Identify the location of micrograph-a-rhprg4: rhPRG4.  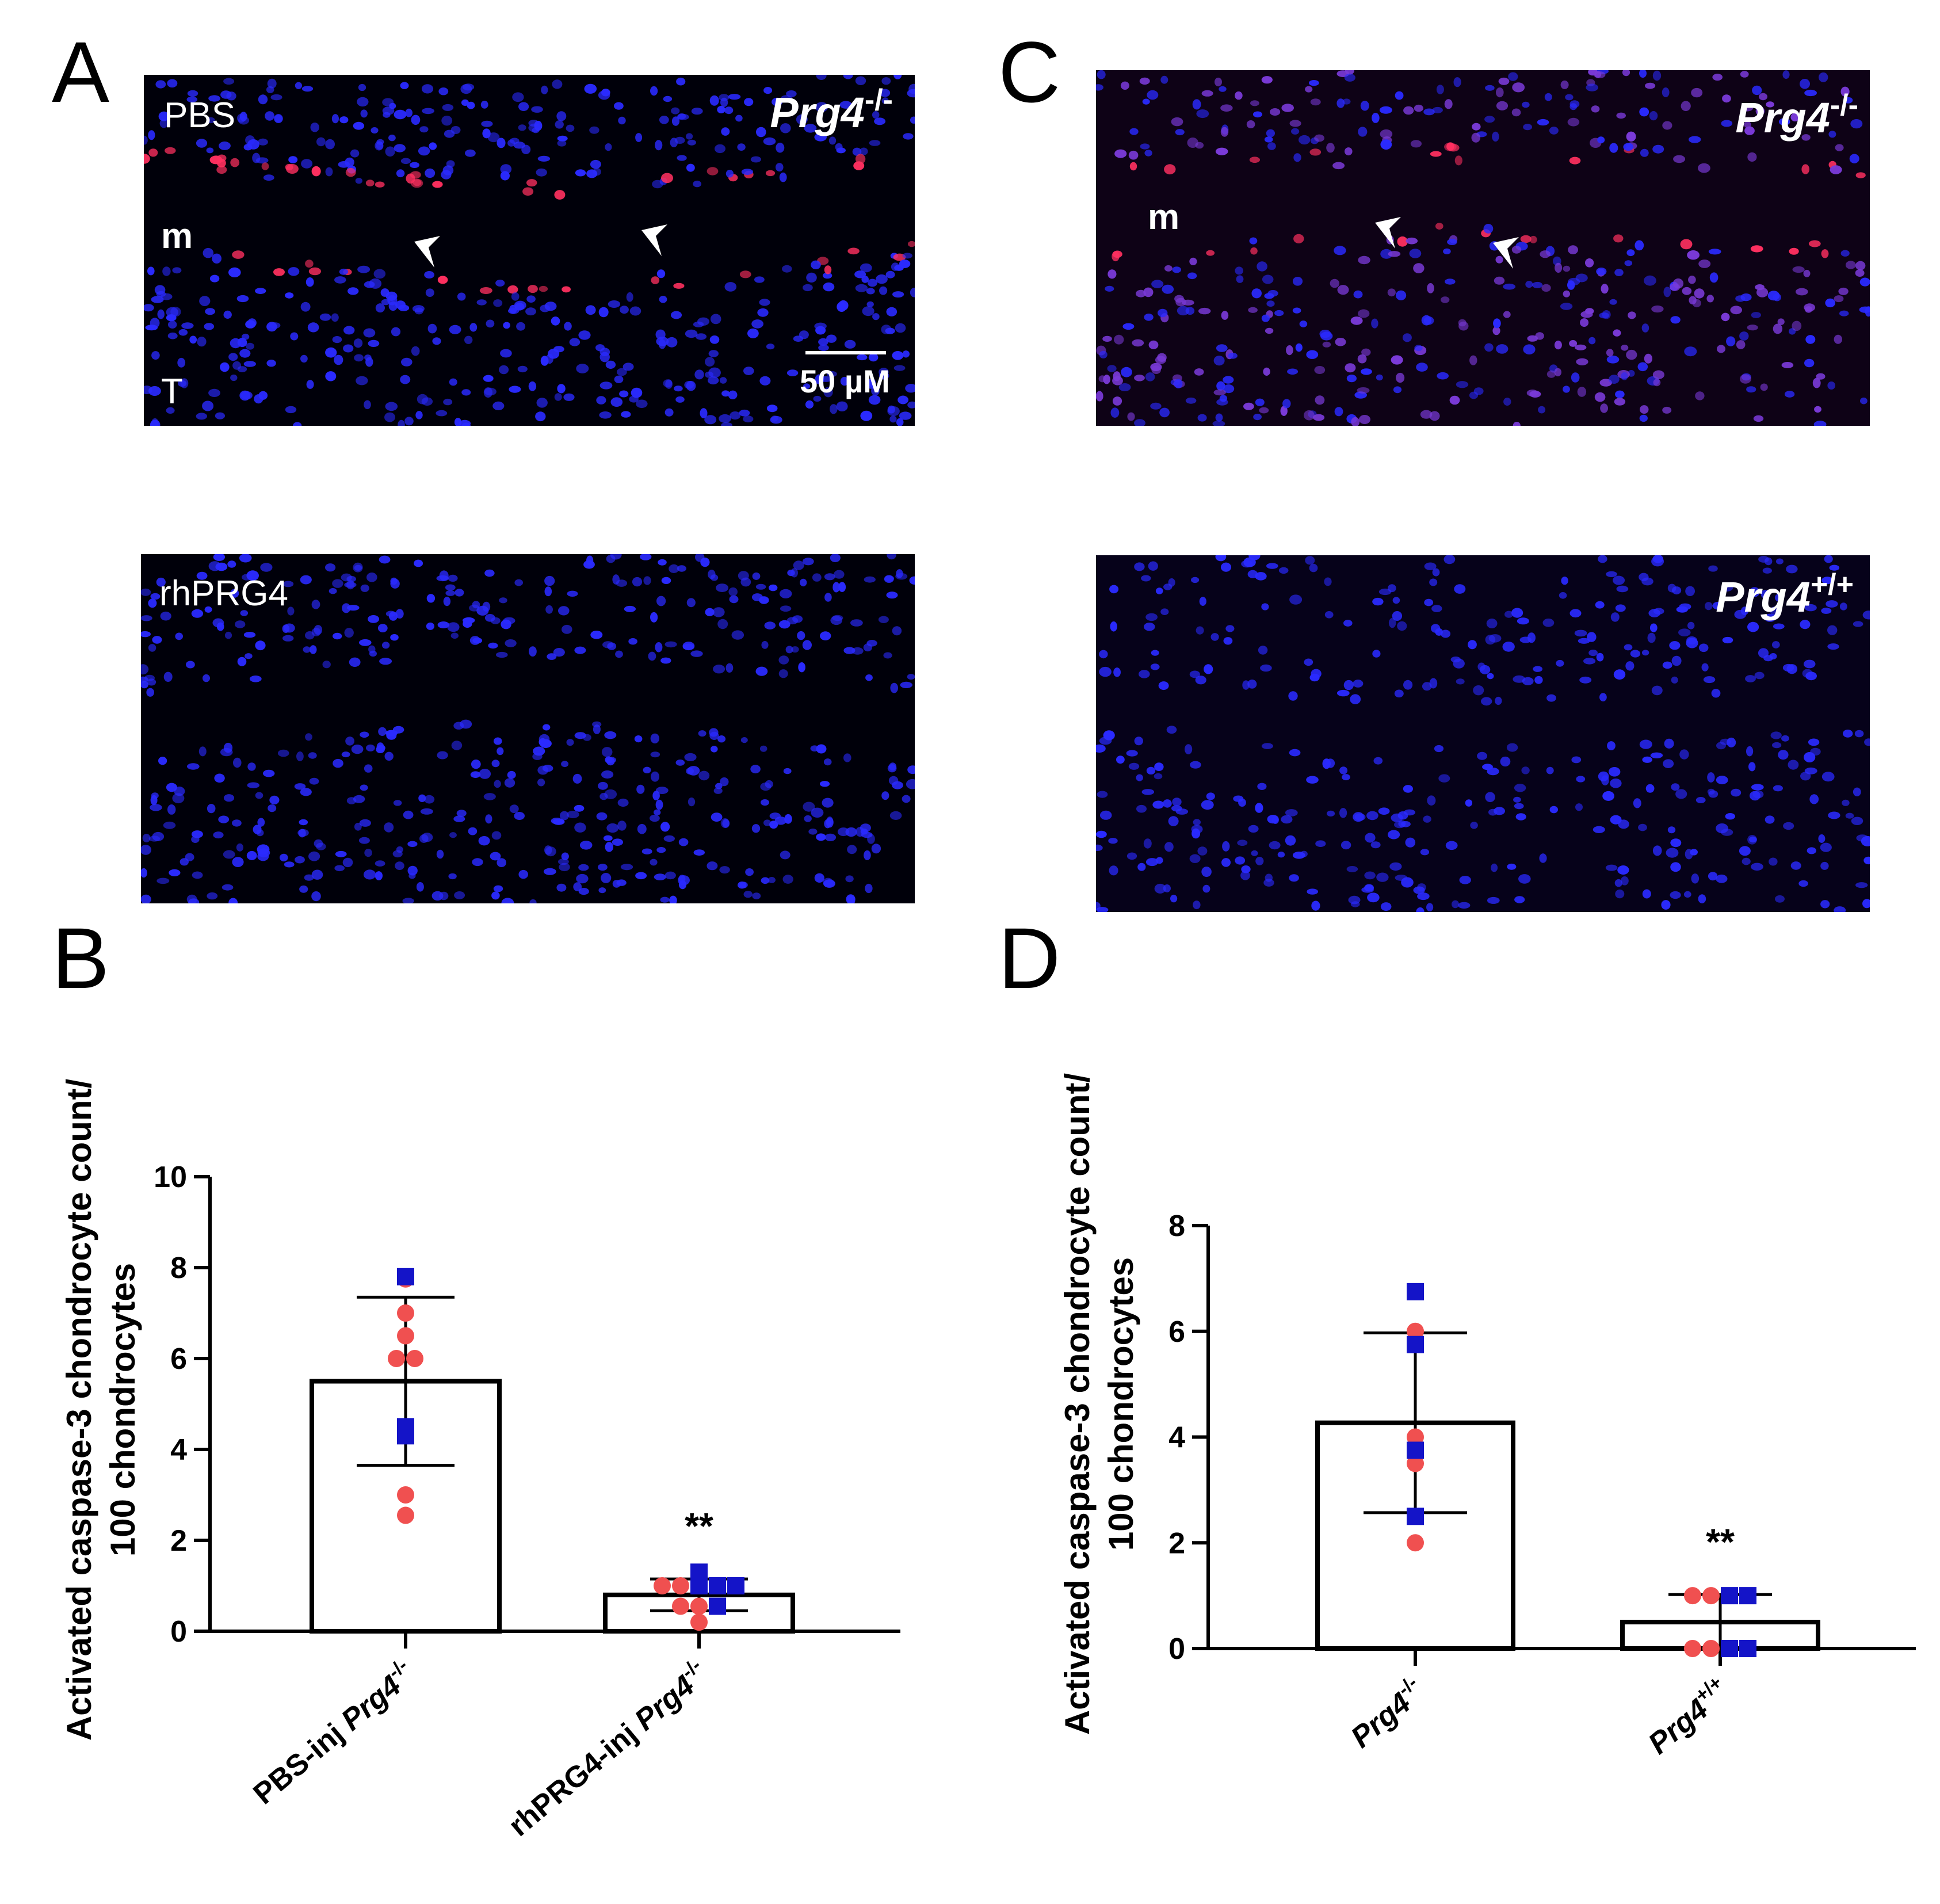
(528, 729).